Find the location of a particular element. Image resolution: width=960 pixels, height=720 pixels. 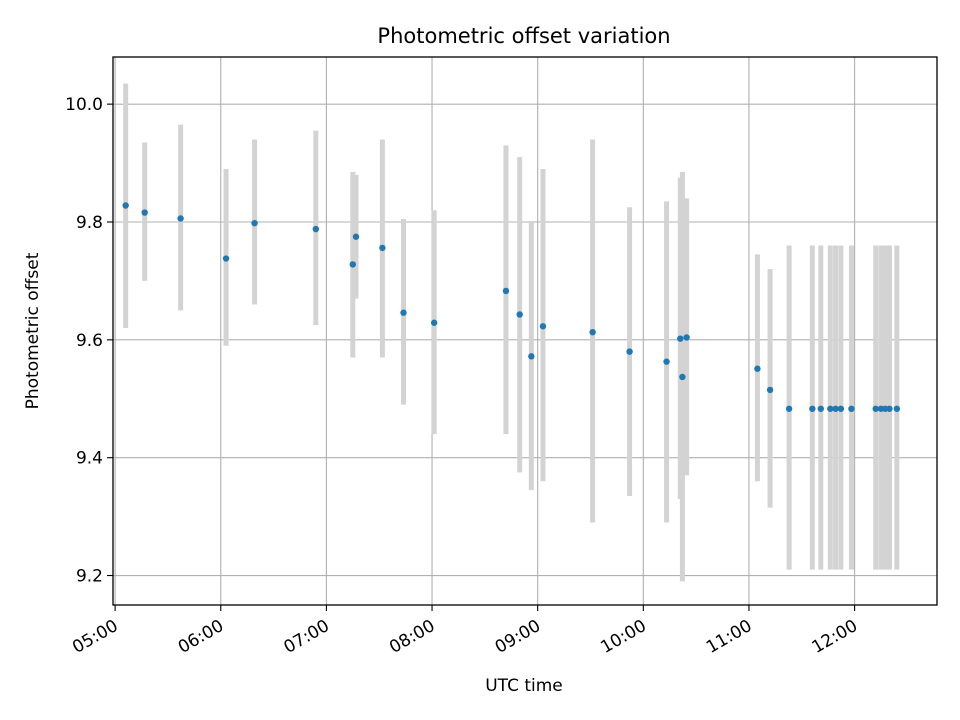

x-tick-label: 10:00 is located at coordinates (623, 637).